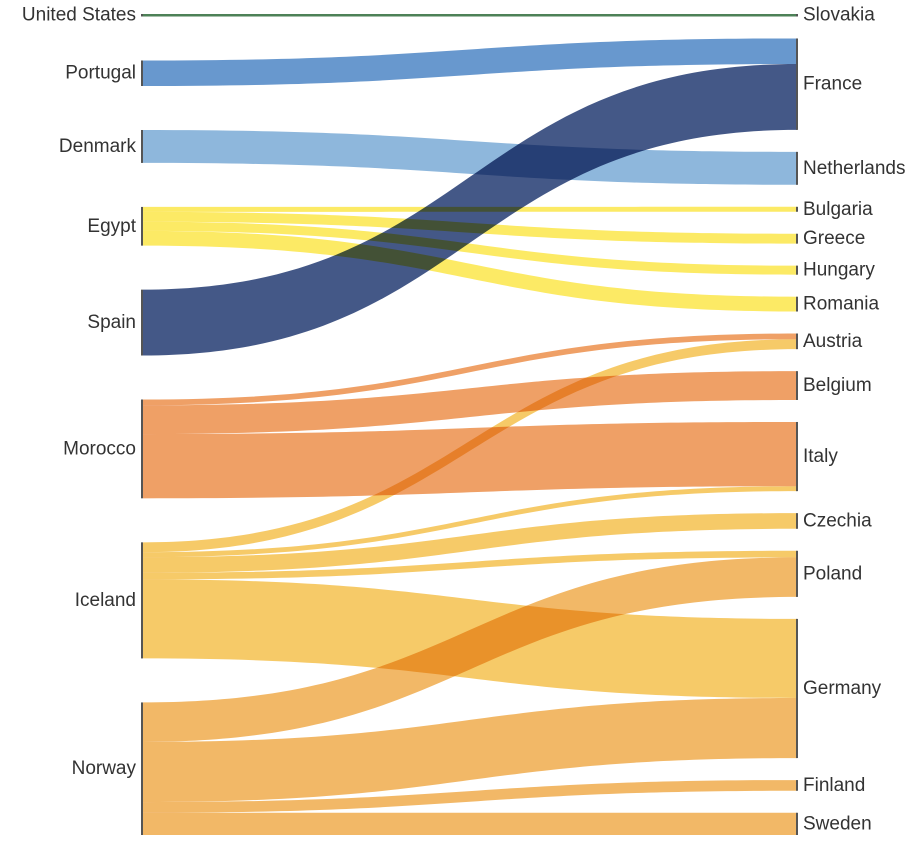 The height and width of the screenshot is (844, 924). I want to click on target-label-italy: Italy, so click(820, 456).